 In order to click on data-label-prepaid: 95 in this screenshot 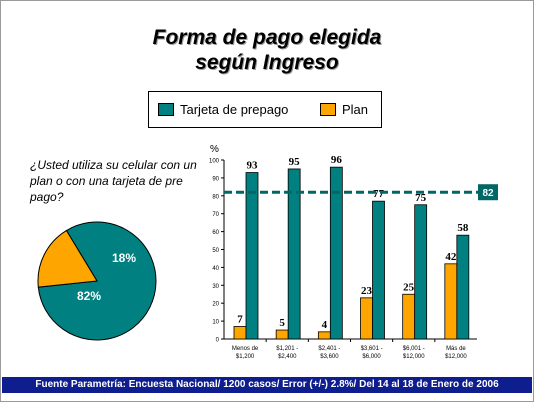, I will do `click(295, 162)`.